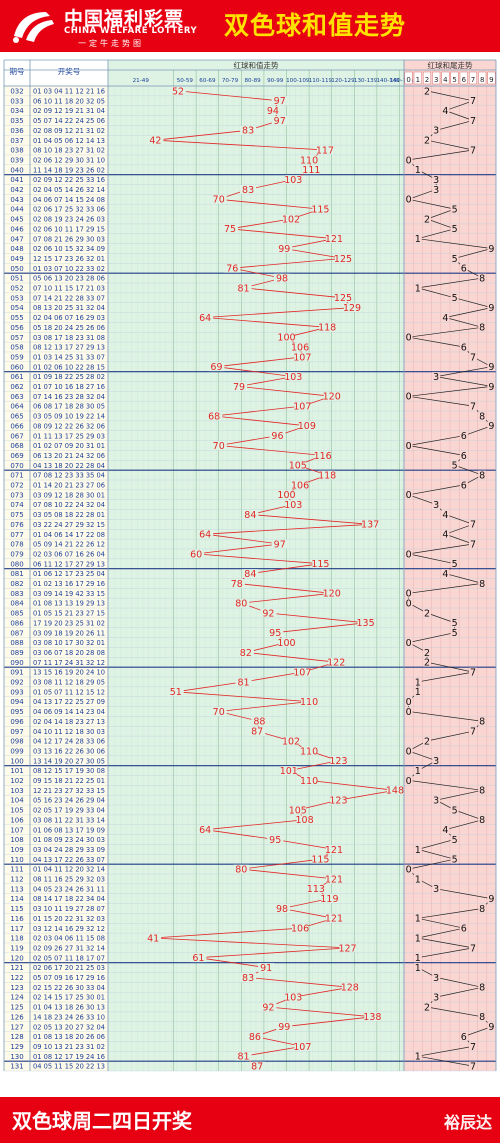 The width and height of the screenshot is (500, 1143). Describe the element at coordinates (219, 446) in the screenshot. I see `sum-value-label: 70` at that location.